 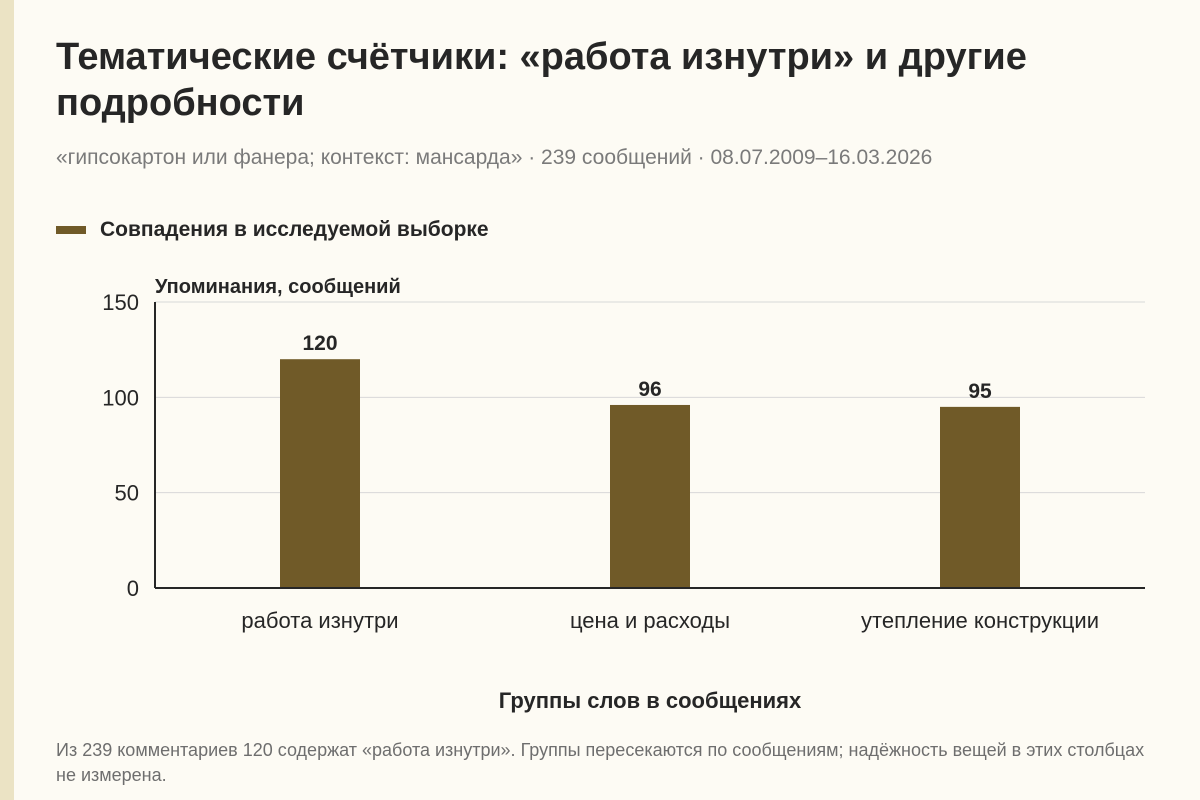 What do you see at coordinates (133, 588) in the screenshot?
I see `y-tick-label-0: 0` at bounding box center [133, 588].